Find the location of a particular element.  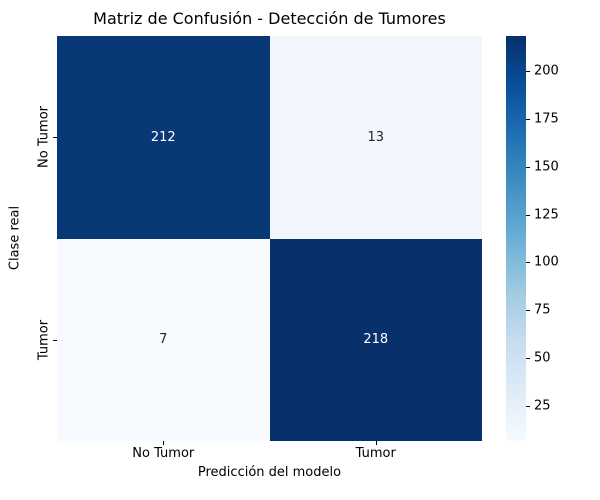

heatmap-cell-no-tumor-no-tumor: 212 is located at coordinates (163, 137).